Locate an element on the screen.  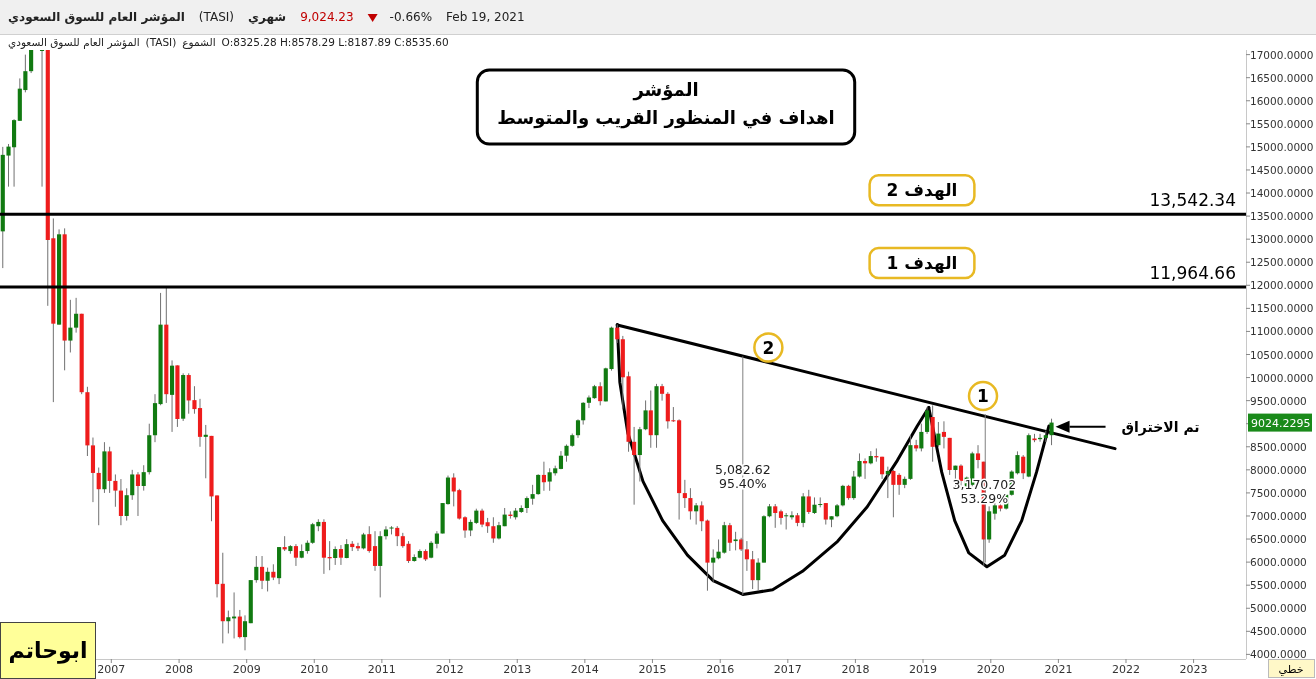
y-tick-label: 6000.0000 is located at coordinates (1278, 562).